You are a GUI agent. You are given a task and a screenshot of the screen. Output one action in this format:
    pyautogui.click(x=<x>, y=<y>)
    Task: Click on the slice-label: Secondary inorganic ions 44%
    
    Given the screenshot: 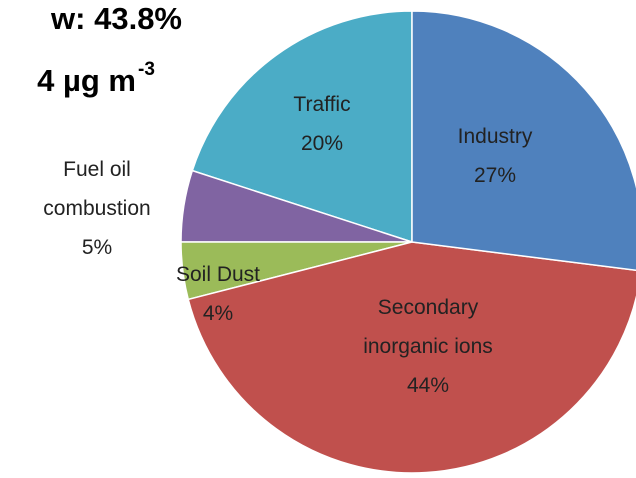 What is the action you would take?
    pyautogui.click(x=428, y=346)
    